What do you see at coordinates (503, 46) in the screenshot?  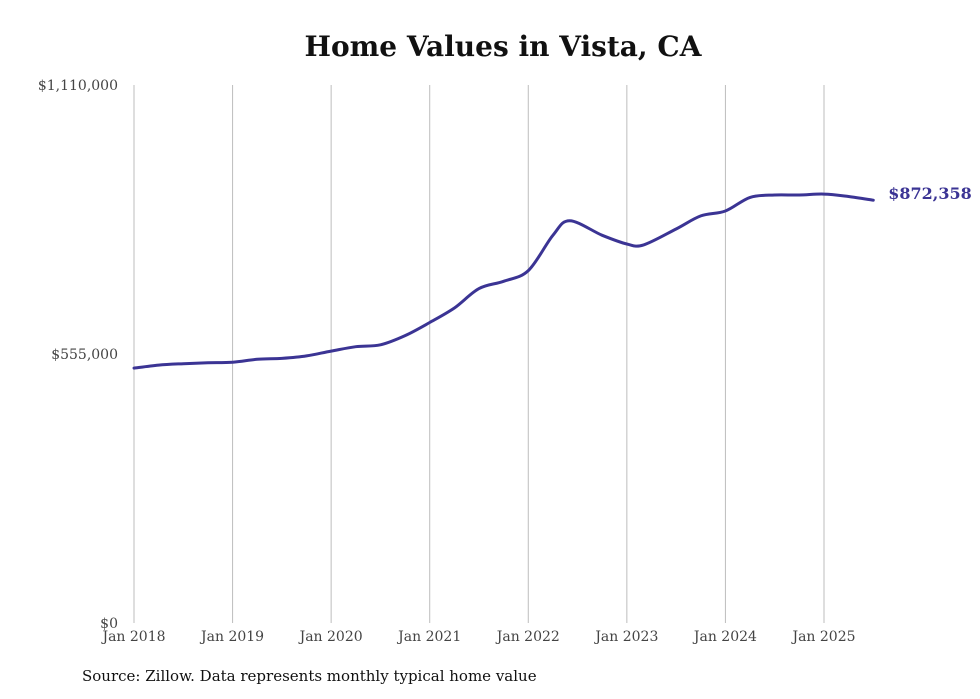 I see `chart-title: Home Values in Vista, CA` at bounding box center [503, 46].